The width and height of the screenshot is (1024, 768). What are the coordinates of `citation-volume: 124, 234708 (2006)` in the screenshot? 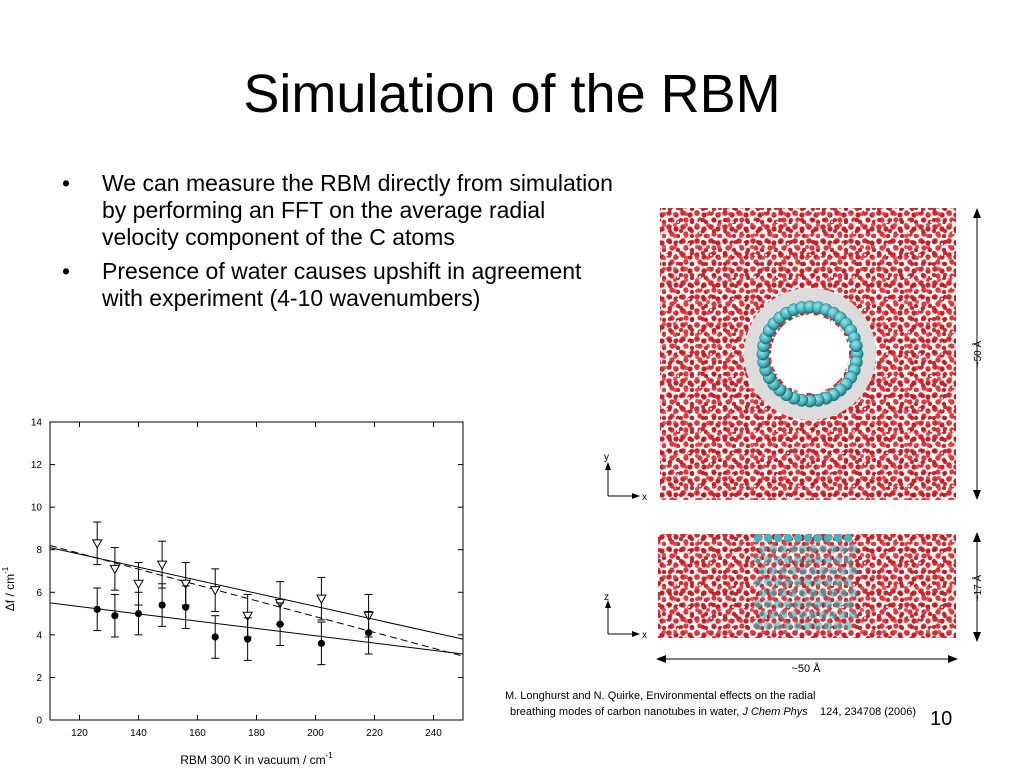 It's located at (868, 712).